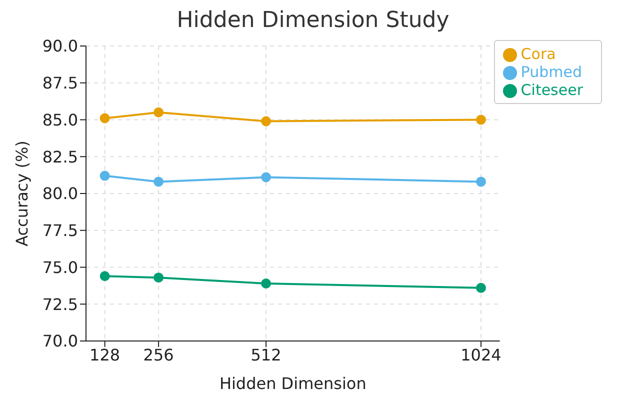  What do you see at coordinates (158, 354) in the screenshot?
I see `x-tick-label: 256` at bounding box center [158, 354].